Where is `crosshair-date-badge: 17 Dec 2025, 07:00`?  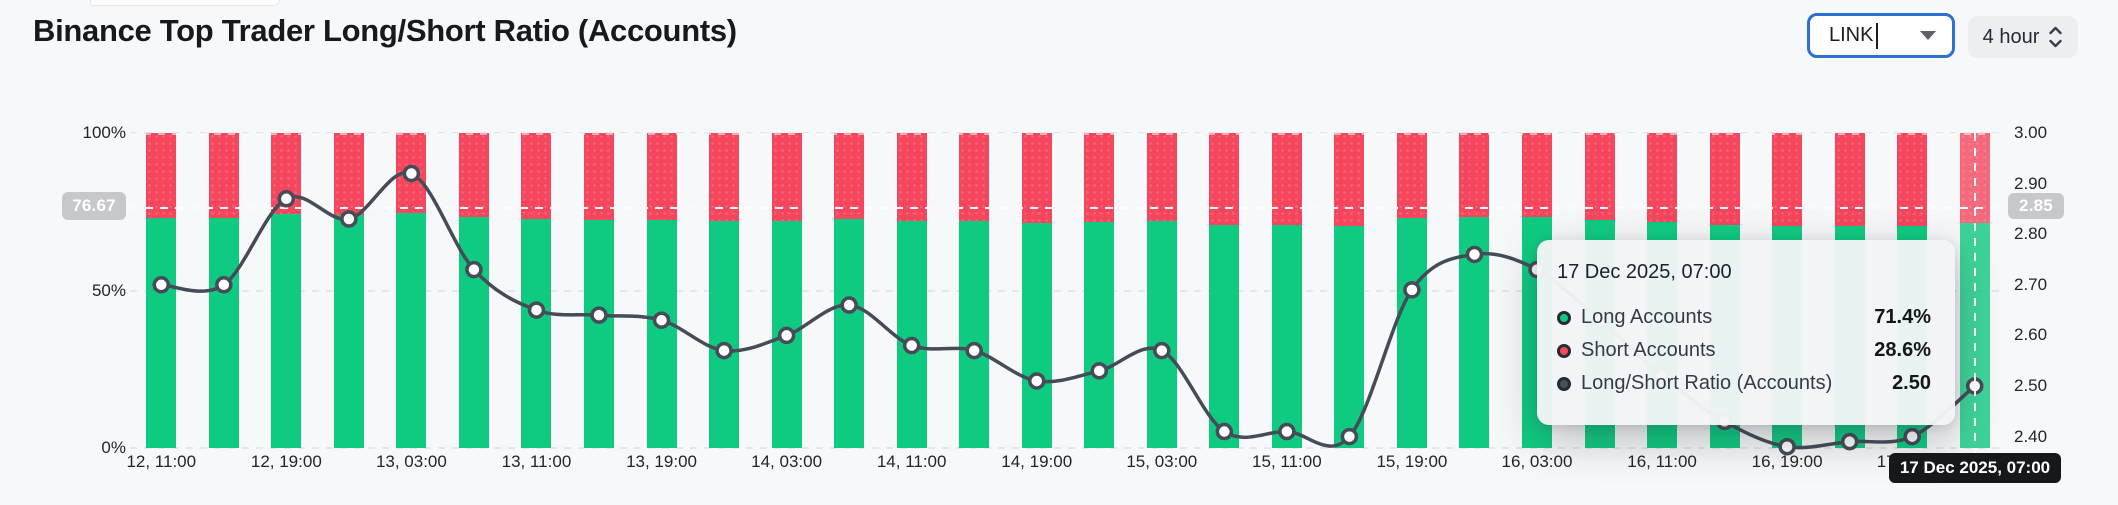
crosshair-date-badge: 17 Dec 2025, 07:00 is located at coordinates (1975, 468).